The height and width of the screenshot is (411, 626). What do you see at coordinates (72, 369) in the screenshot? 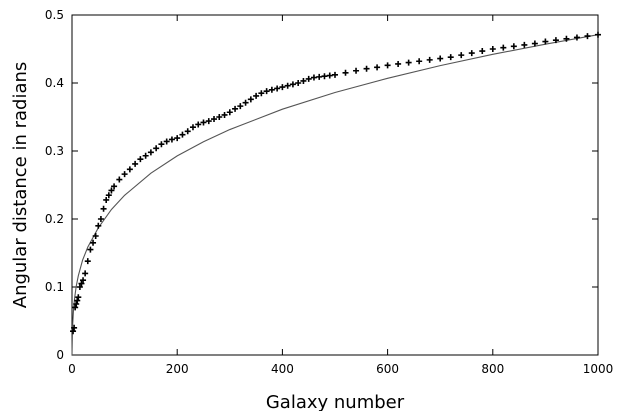
I see `x-tick-label: 0` at bounding box center [72, 369].